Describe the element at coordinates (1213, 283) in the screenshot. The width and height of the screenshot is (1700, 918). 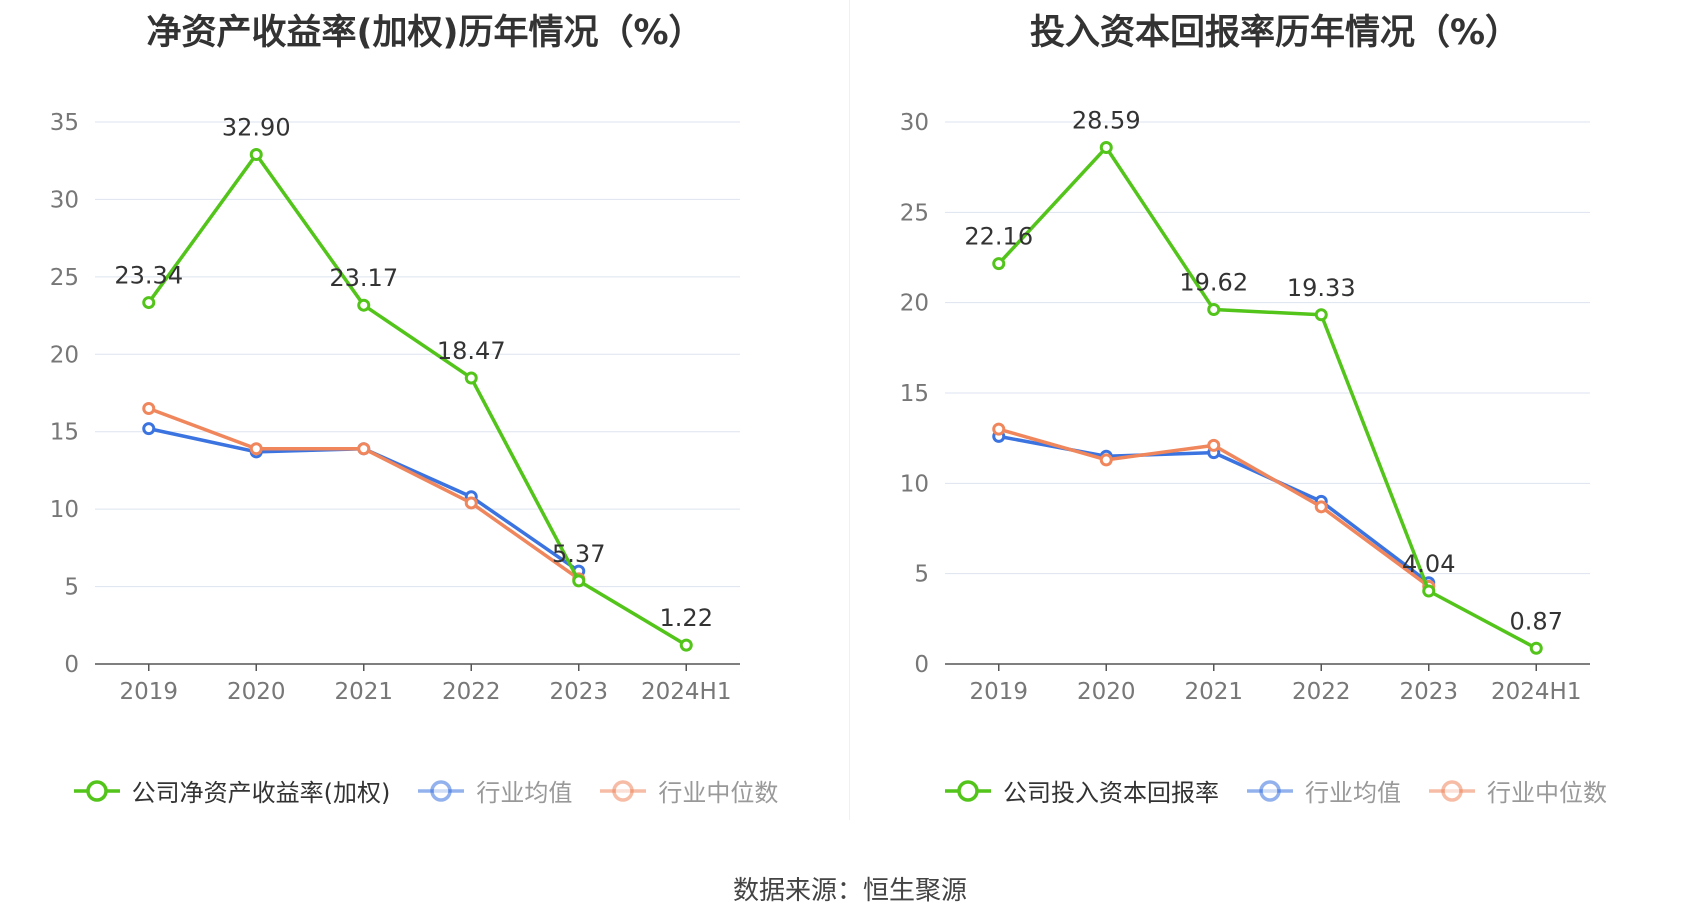
I see `data-label: 19.62` at that location.